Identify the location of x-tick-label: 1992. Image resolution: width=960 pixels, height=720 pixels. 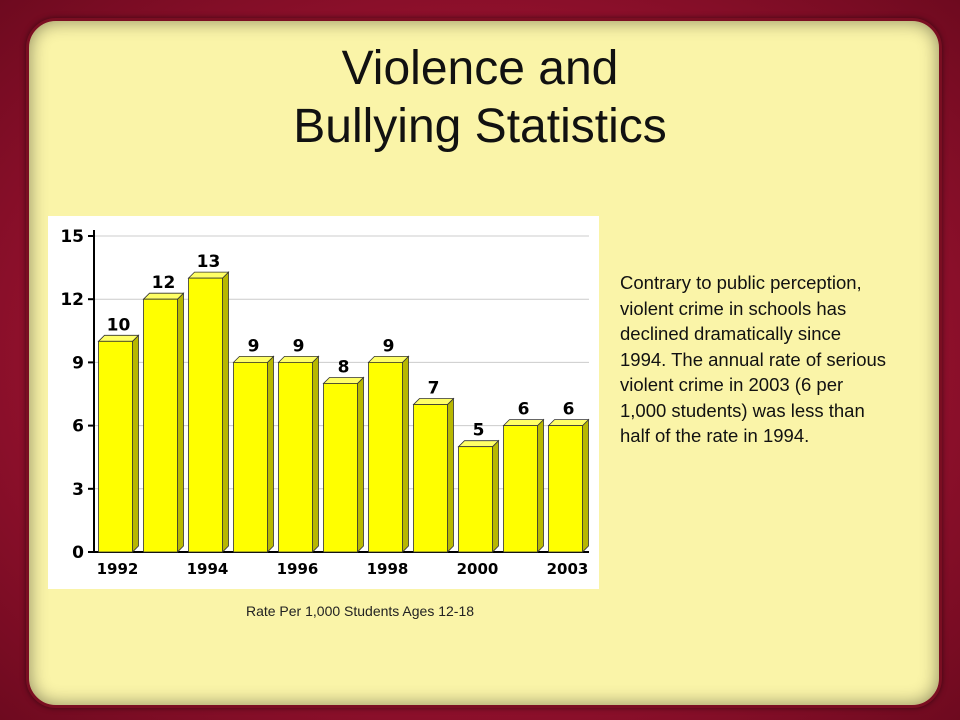
(118, 569).